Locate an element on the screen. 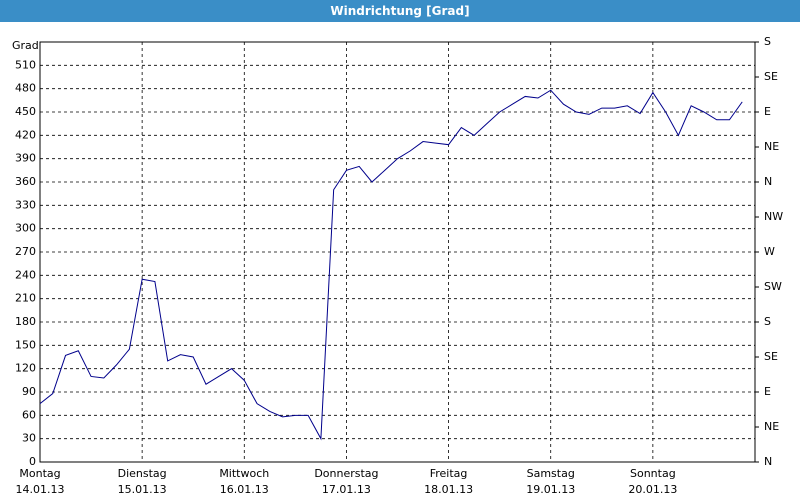 The height and width of the screenshot is (500, 800). y-tick-label: 450 is located at coordinates (25, 111).